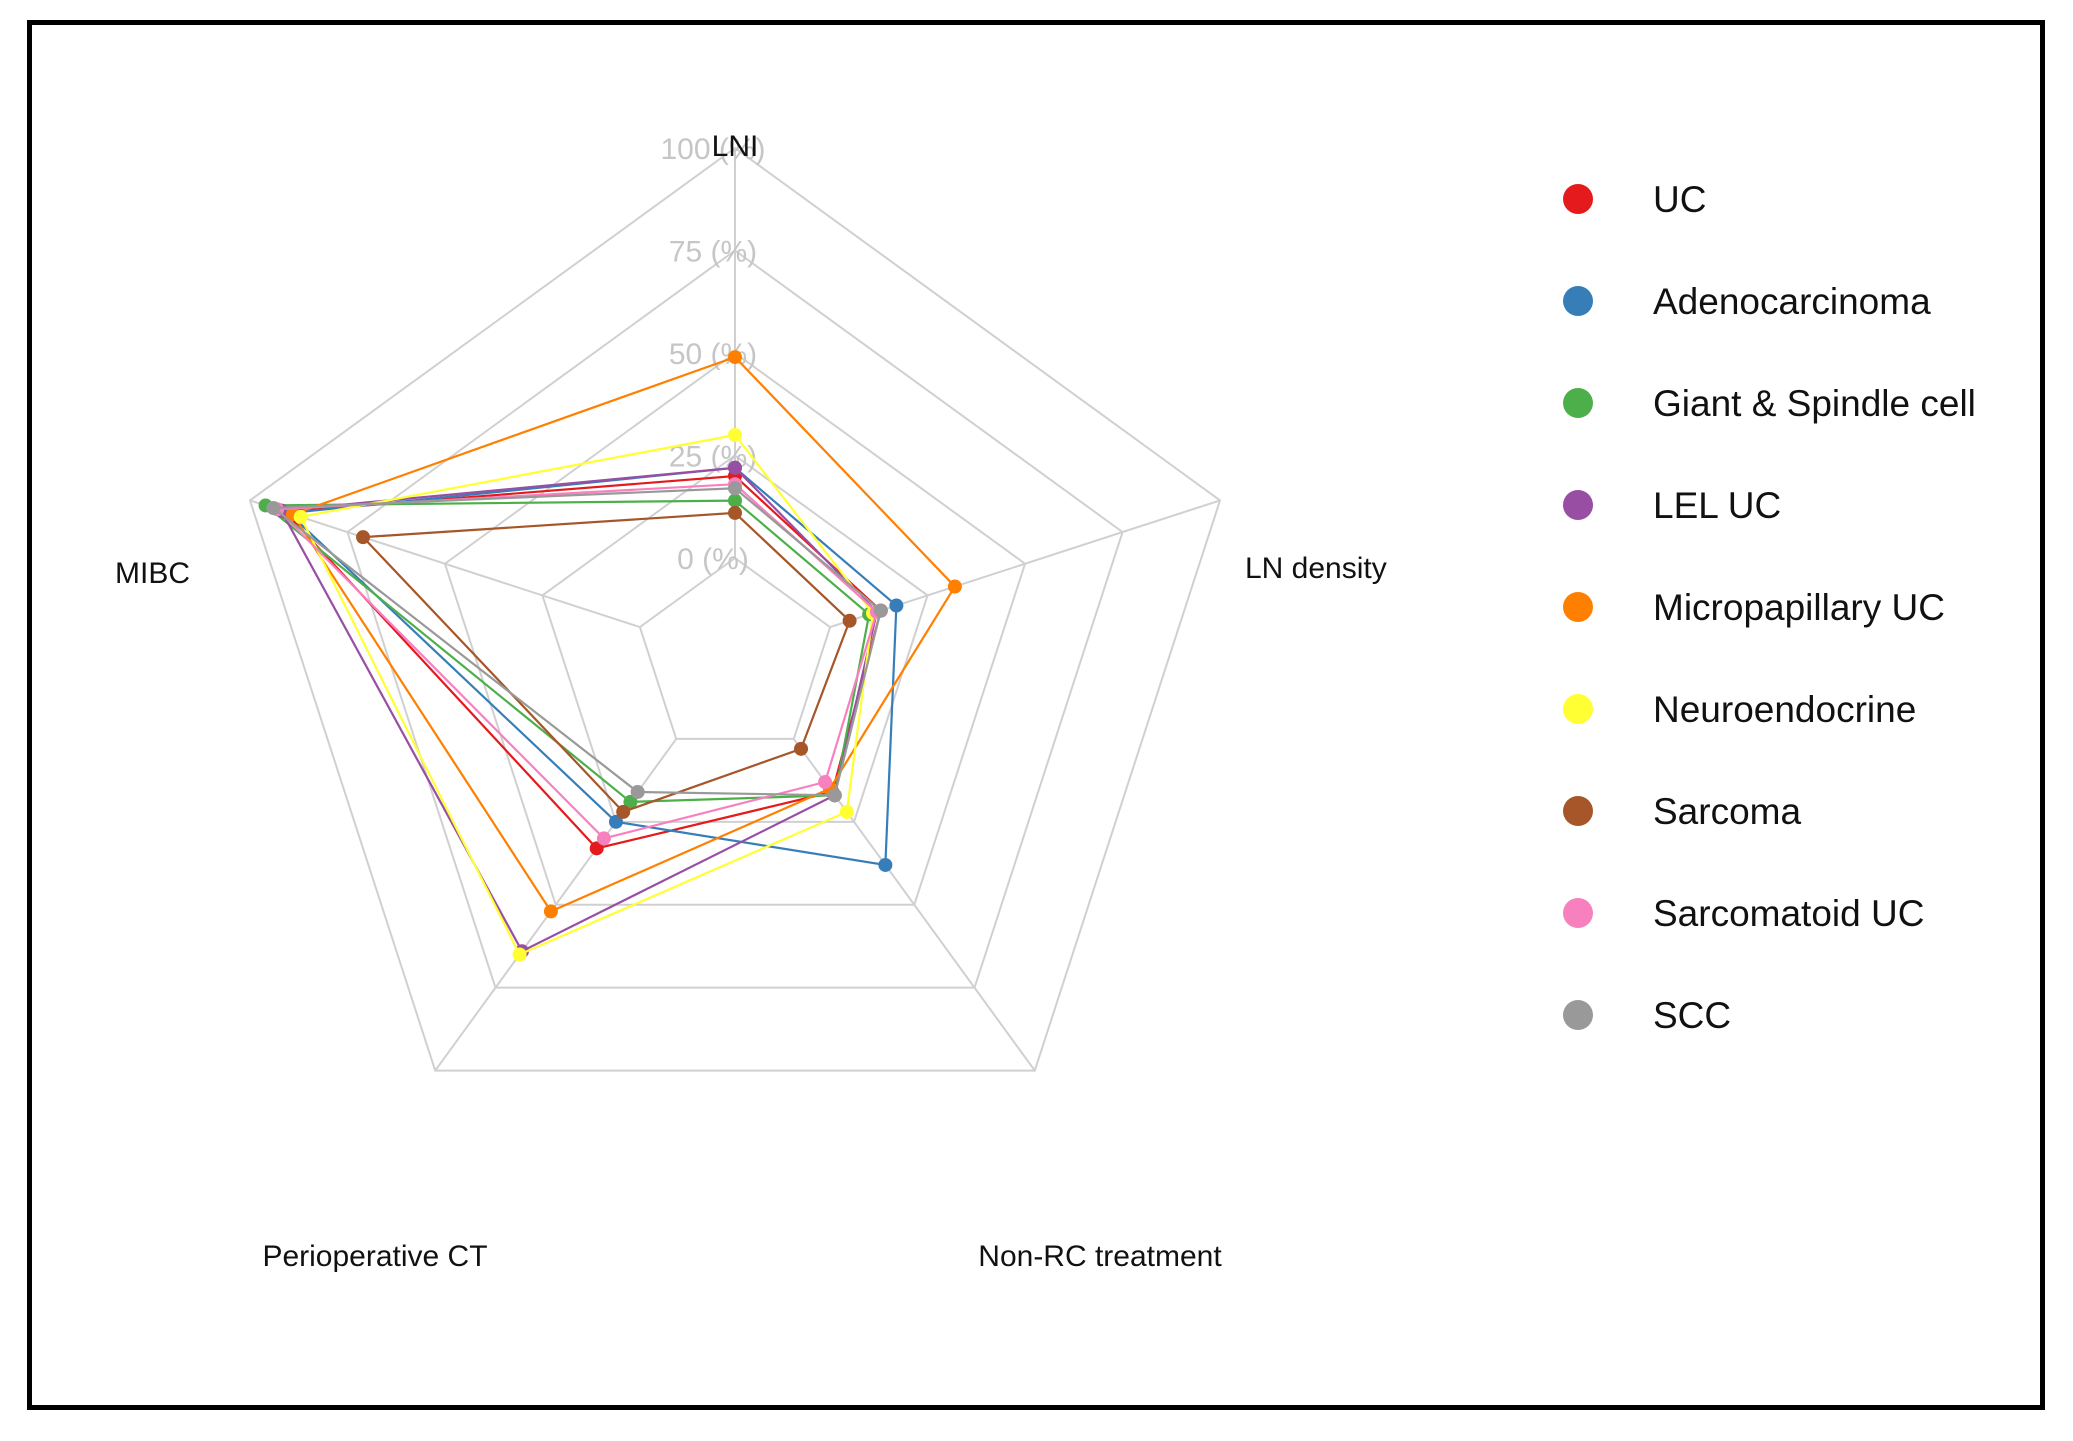  I want to click on legend-label: Sarcoma, so click(1727, 811).